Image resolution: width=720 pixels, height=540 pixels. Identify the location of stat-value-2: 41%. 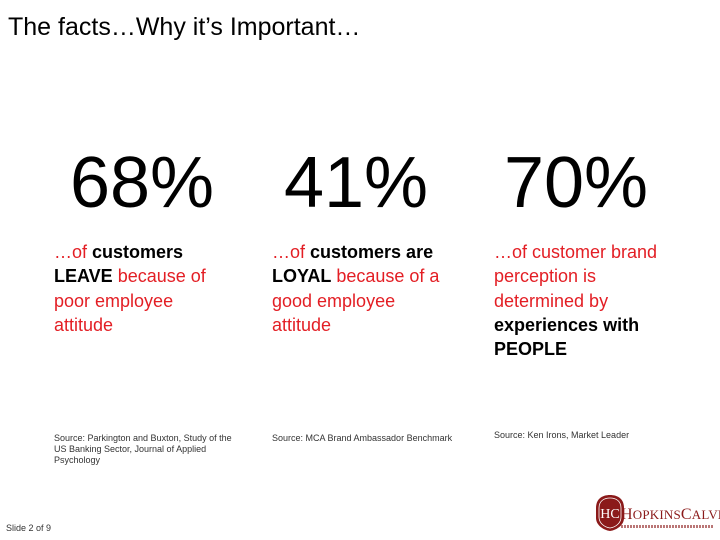
(356, 183).